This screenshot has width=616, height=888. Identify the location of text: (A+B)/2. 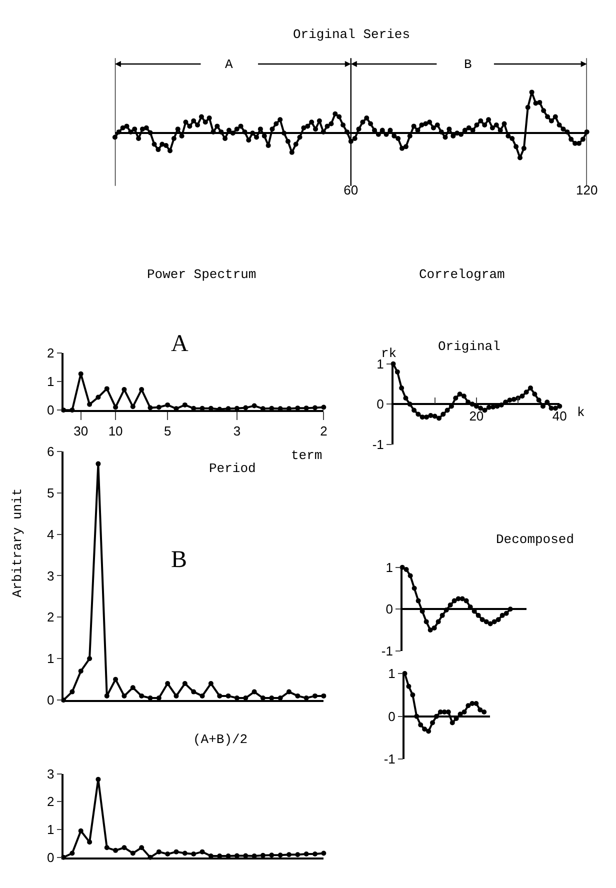
(220, 739).